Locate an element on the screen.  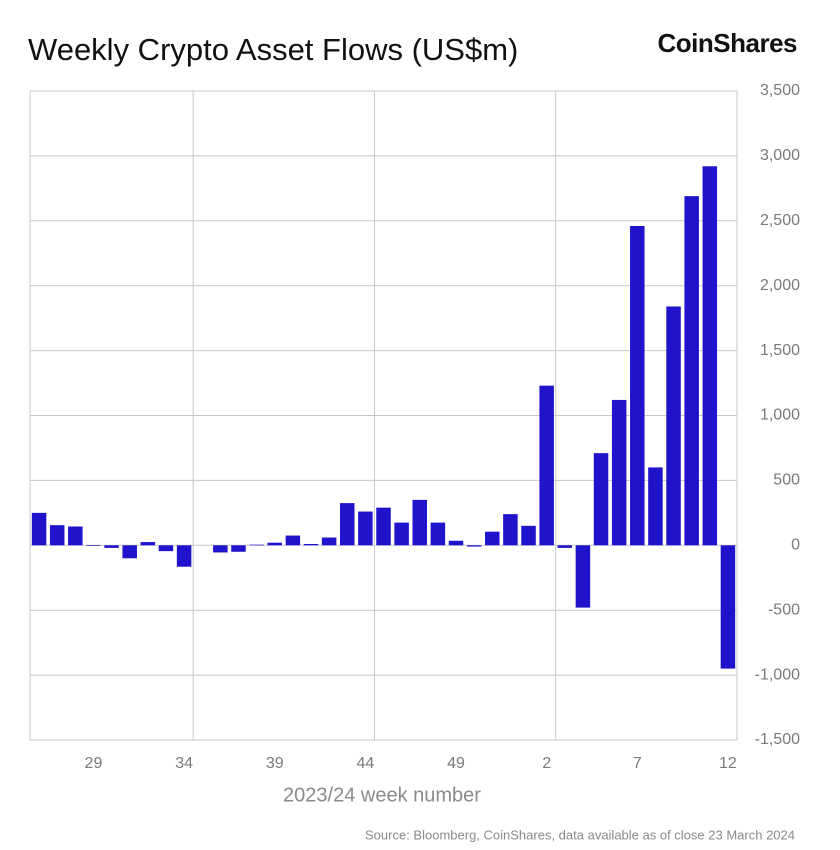
y-tick-label: 3,000 is located at coordinates (780, 155).